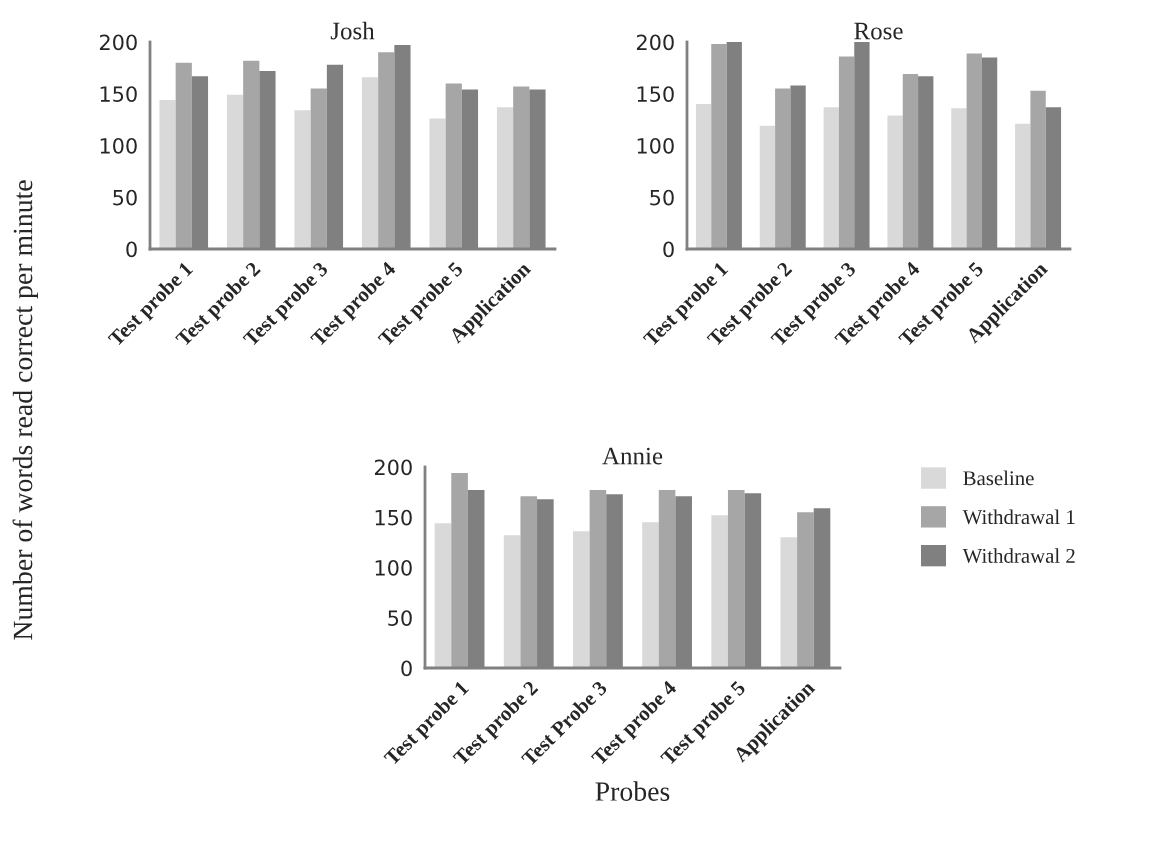  Describe the element at coordinates (1018, 556) in the screenshot. I see `legend-label: Withdrawal 2` at that location.